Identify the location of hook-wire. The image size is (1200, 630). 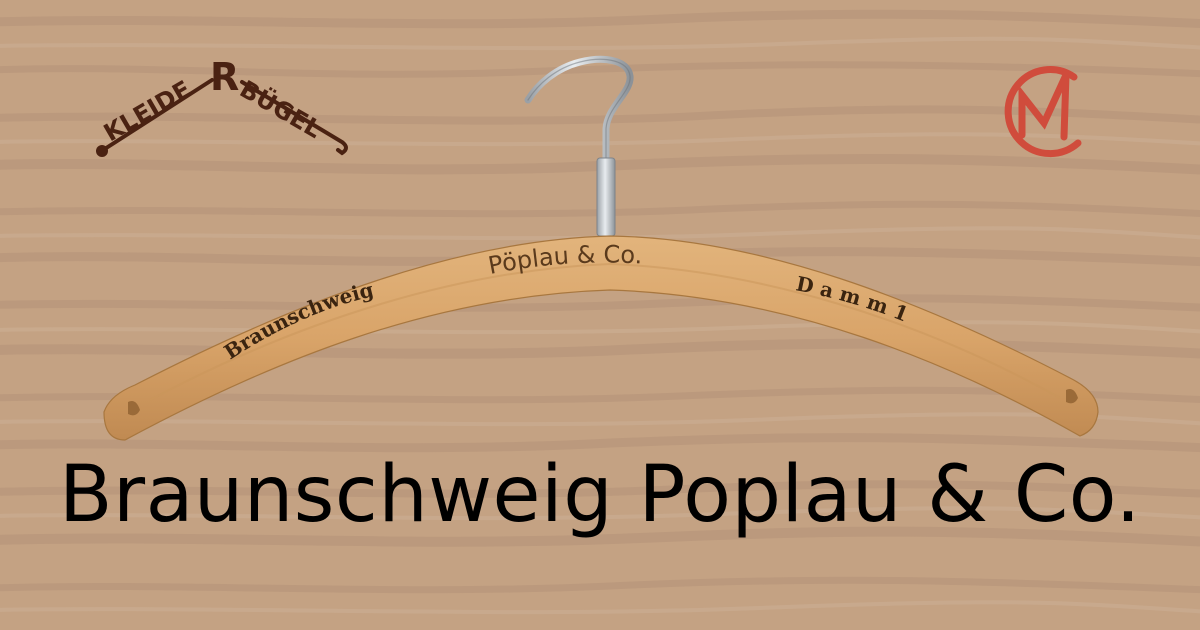
(579, 109).